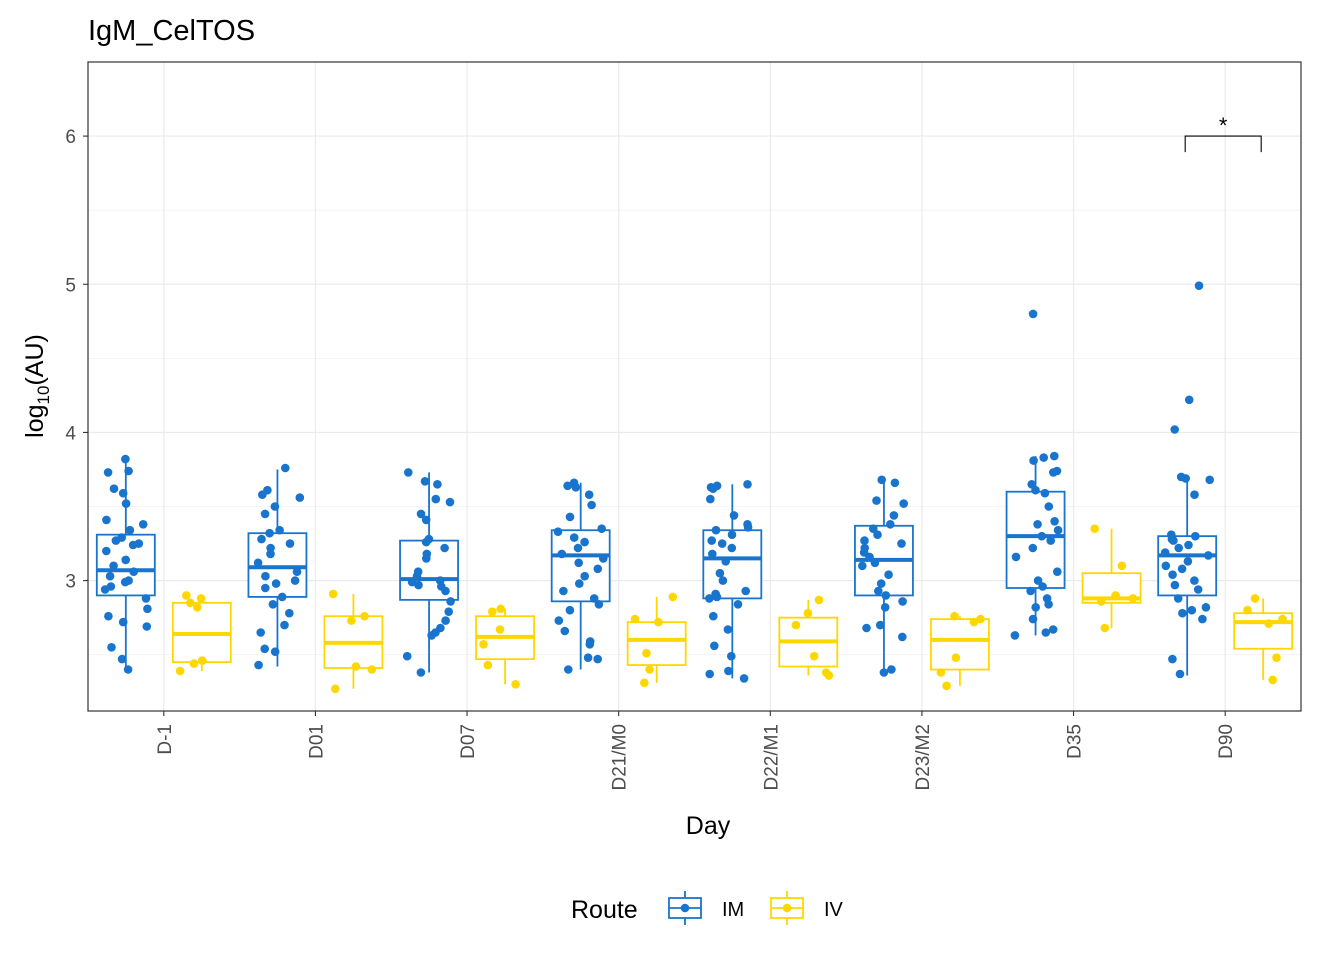 This screenshot has height=960, width=1344. What do you see at coordinates (604, 910) in the screenshot?
I see `legend-title: Route` at bounding box center [604, 910].